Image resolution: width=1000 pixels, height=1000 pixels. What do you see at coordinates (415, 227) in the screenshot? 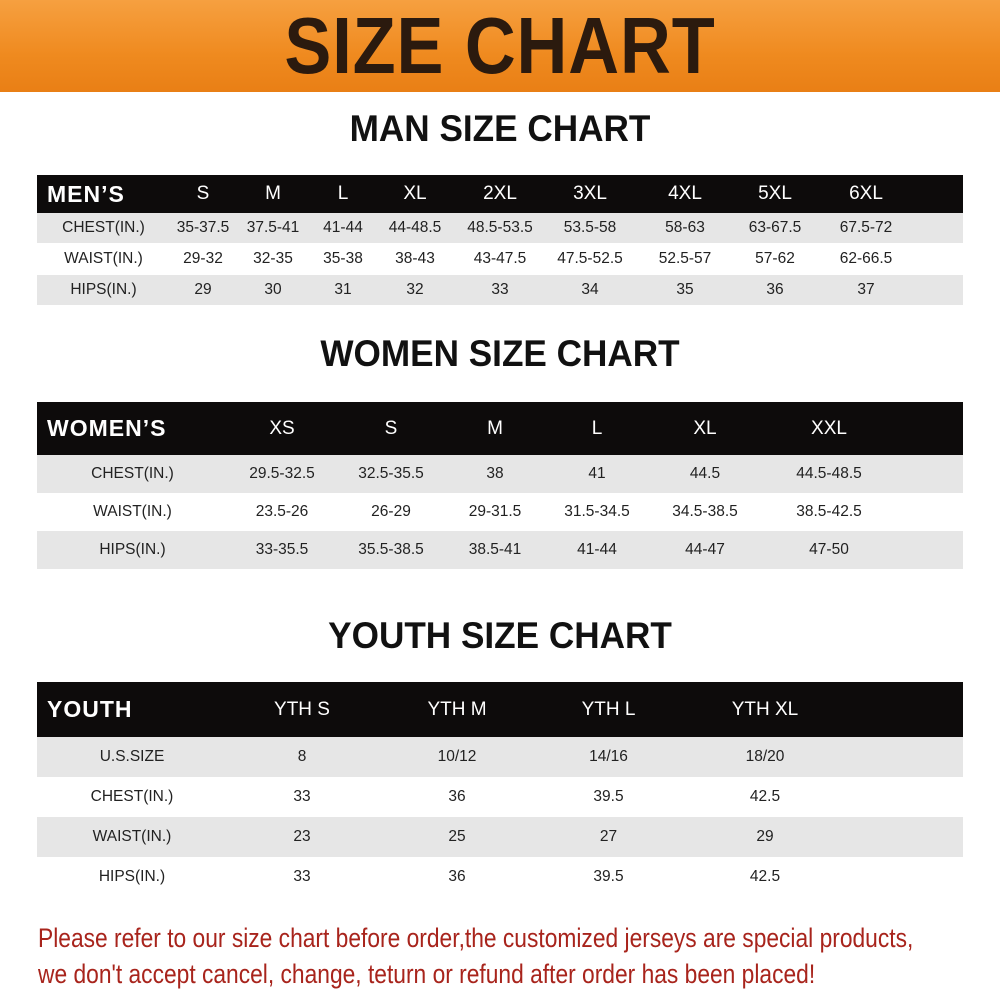
I see `size-cell: 44-48.5` at bounding box center [415, 227].